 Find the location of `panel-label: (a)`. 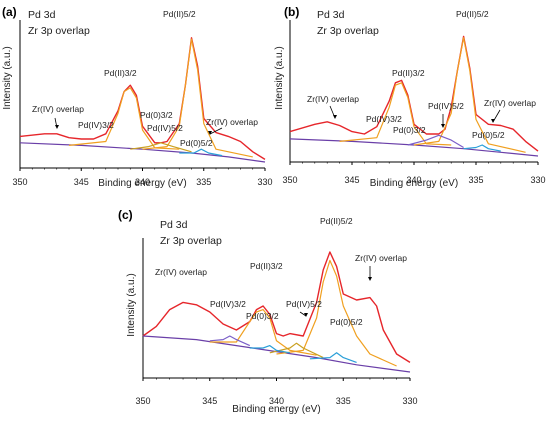

panel-label: (a) is located at coordinates (9, 12).